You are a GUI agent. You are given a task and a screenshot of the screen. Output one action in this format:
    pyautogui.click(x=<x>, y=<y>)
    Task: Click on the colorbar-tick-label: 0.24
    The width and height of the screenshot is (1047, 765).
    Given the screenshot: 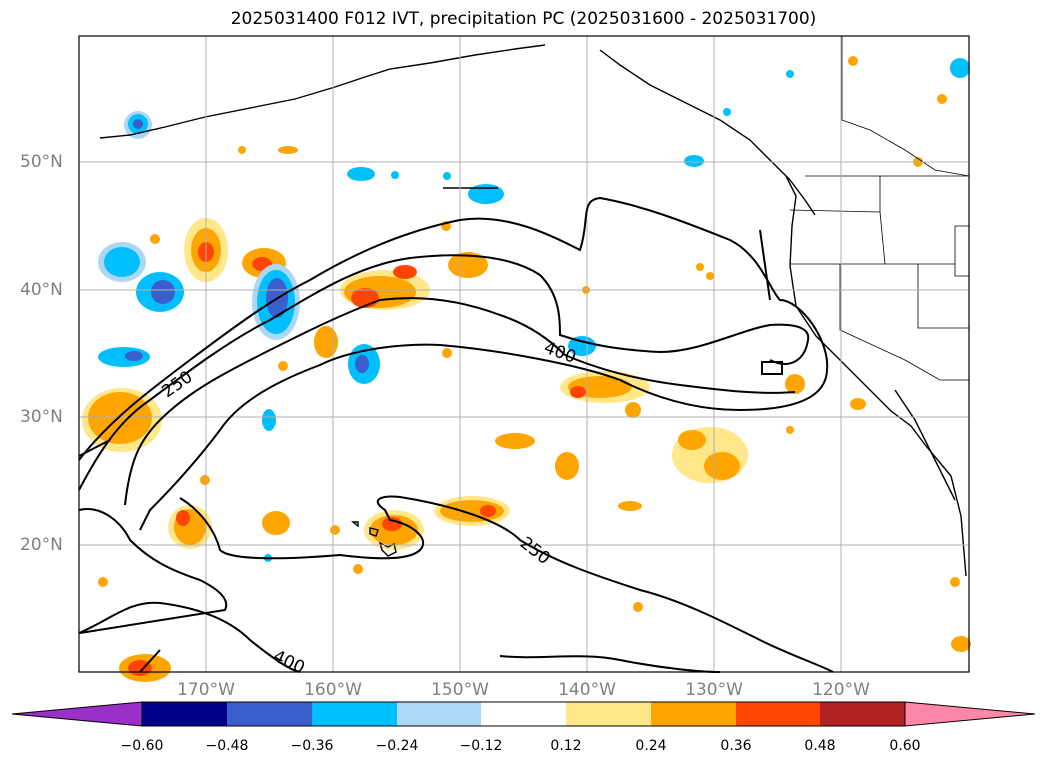 What is the action you would take?
    pyautogui.click(x=651, y=746)
    